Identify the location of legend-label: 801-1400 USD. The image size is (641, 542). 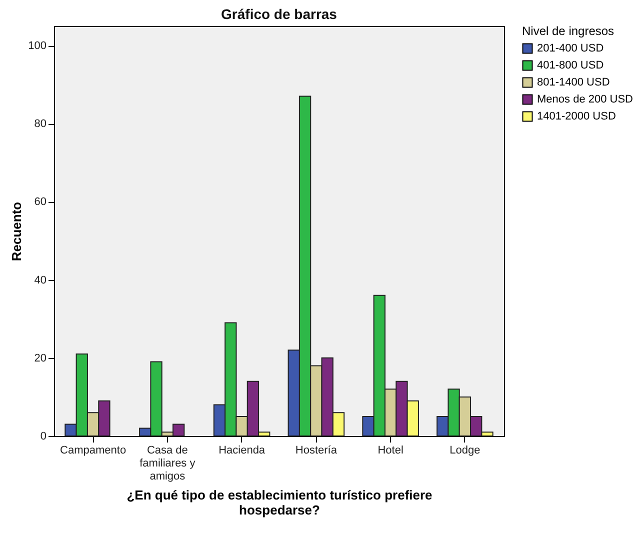
(573, 82).